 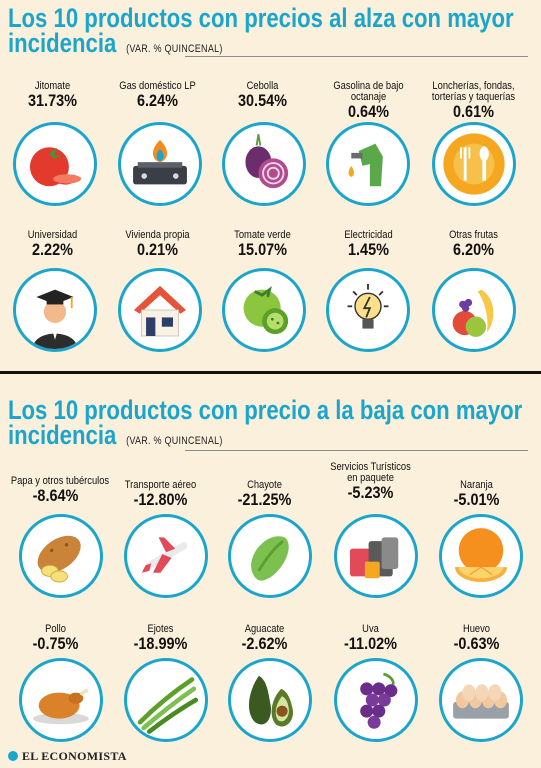 What do you see at coordinates (473, 86) in the screenshot?
I see `item-label: Loncherías, fondas,` at bounding box center [473, 86].